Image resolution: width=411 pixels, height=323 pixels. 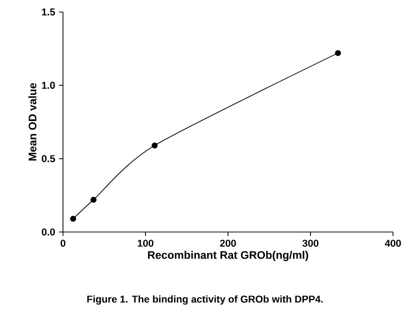 What do you see at coordinates (48, 232) in the screenshot?
I see `y-tick-label: 0.0` at bounding box center [48, 232].